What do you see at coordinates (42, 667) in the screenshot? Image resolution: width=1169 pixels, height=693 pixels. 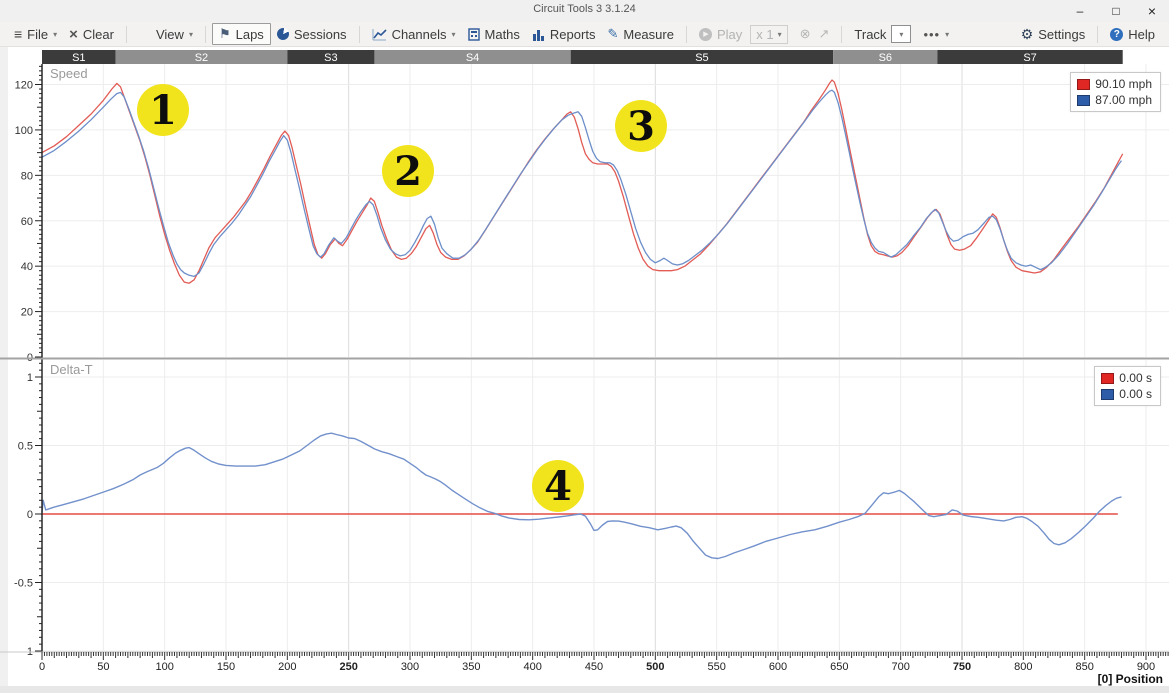 I see `x-tick-label: 0` at bounding box center [42, 667].